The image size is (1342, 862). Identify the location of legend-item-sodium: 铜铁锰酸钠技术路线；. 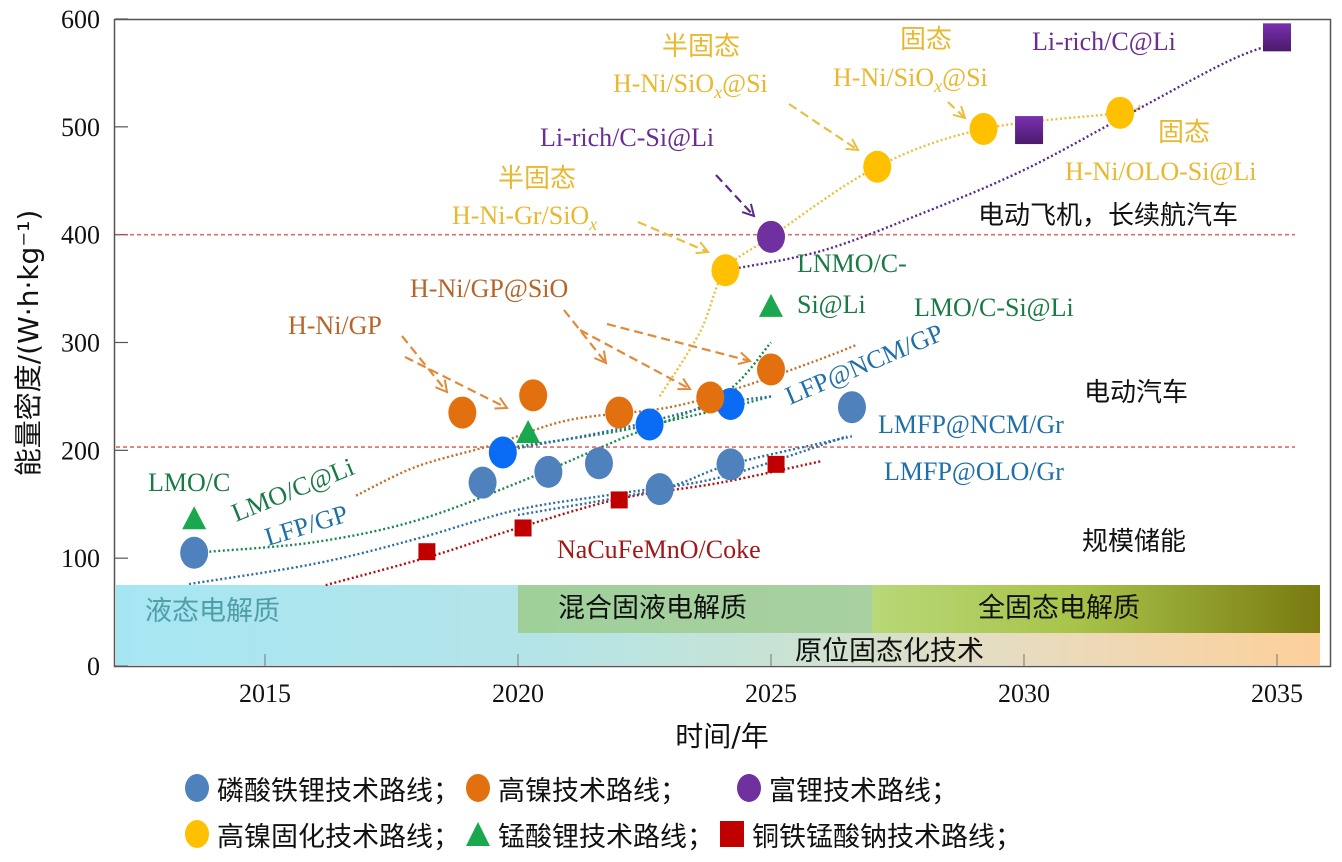
(871, 834).